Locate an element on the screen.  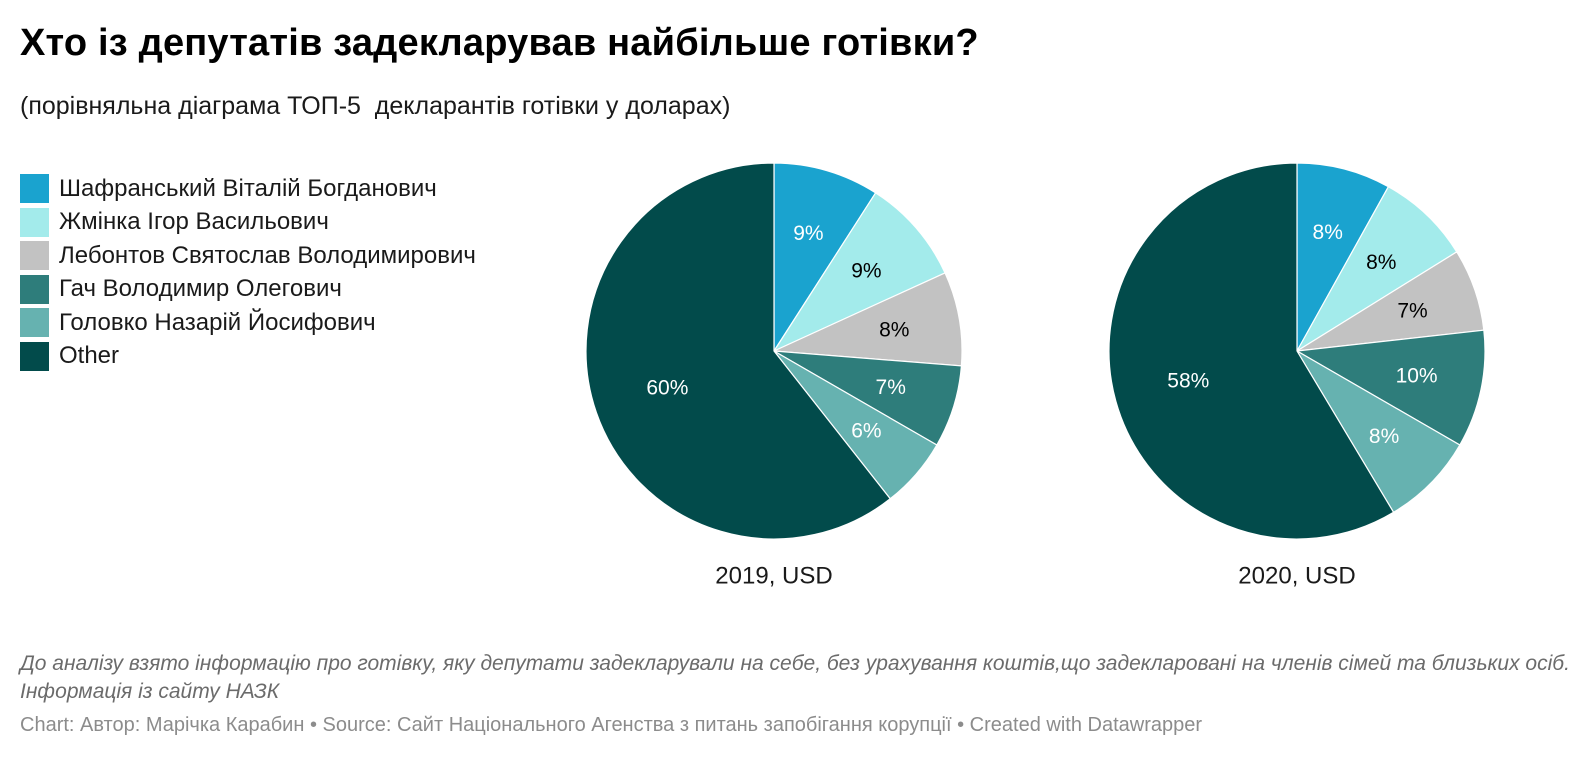
legend-label: Other is located at coordinates (89, 356).